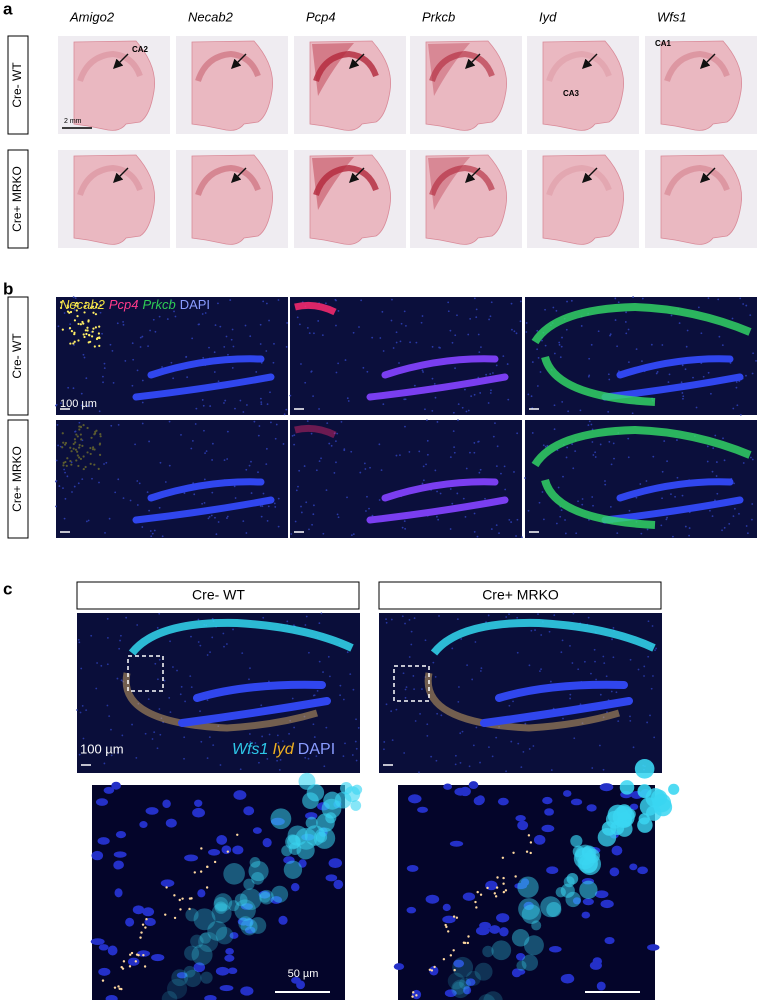  What do you see at coordinates (579, 180) in the screenshot?
I see `hippocampus-signal` at bounding box center [579, 180].